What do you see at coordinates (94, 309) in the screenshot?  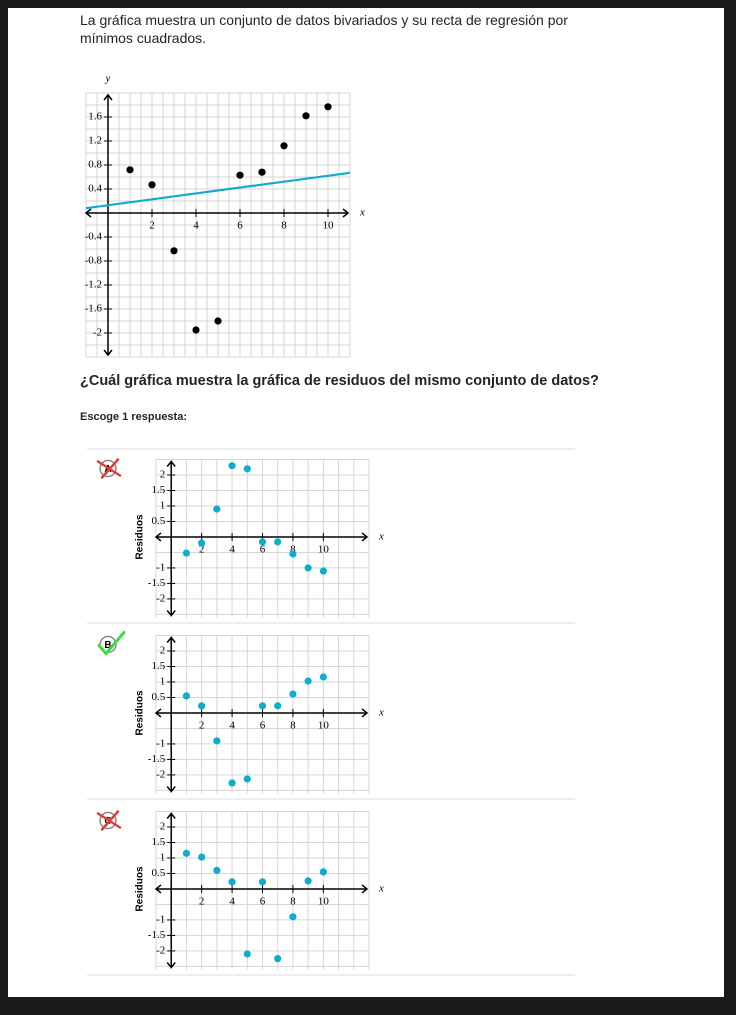 I see `y-tick-label: -1.6` at bounding box center [94, 309].